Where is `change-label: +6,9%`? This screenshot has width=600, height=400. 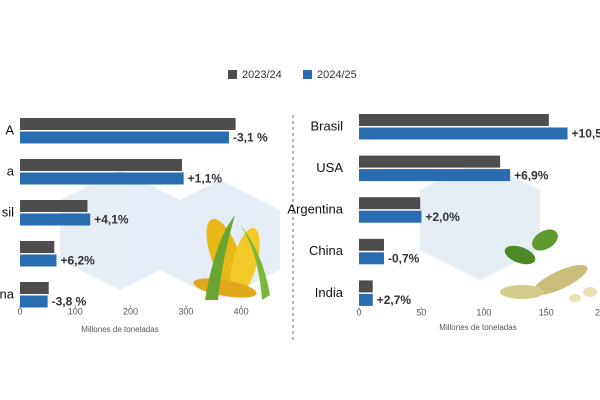
change-label: +6,9% is located at coordinates (531, 175).